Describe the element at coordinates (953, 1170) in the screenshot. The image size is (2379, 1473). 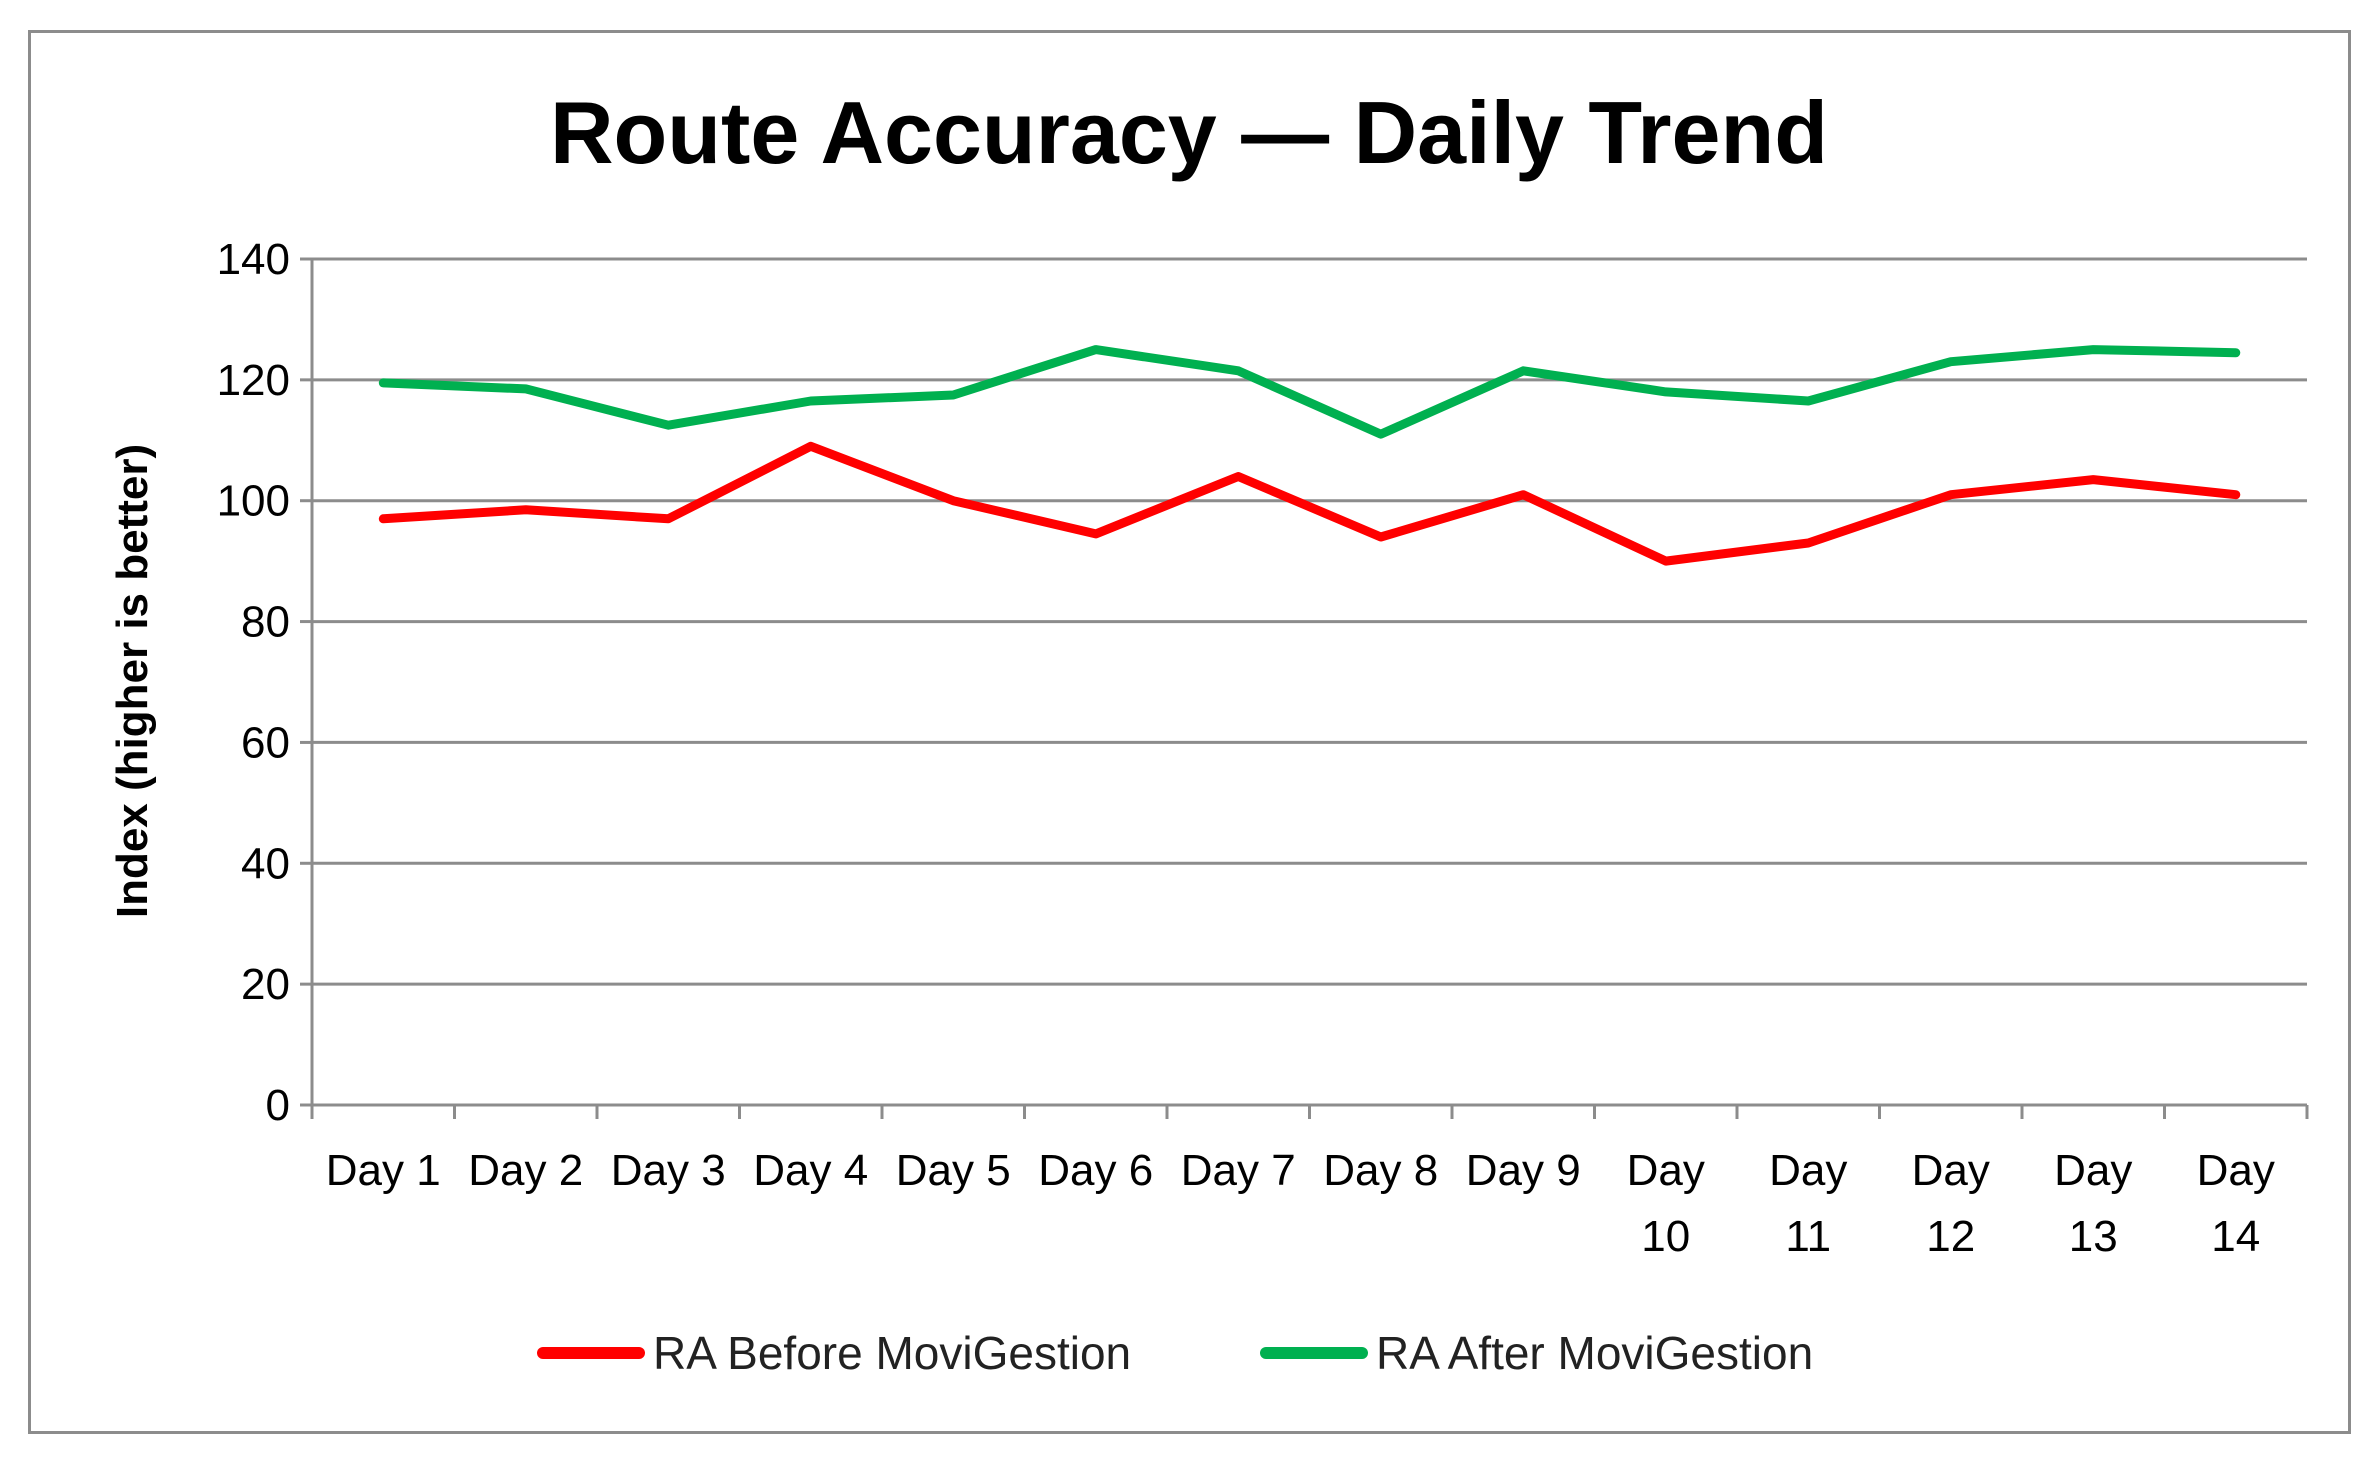
I see `x-tick-label: Day 5` at that location.